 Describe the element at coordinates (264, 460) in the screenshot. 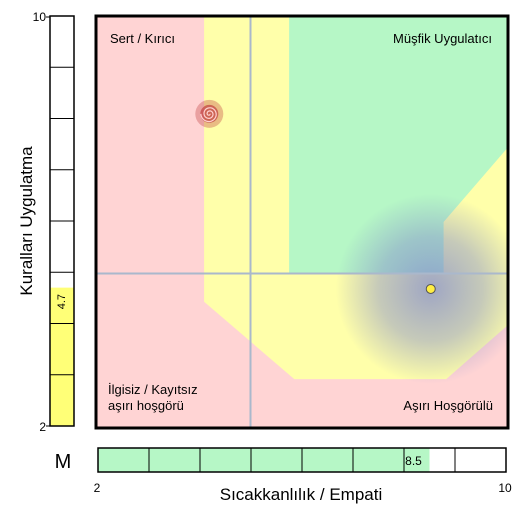

I see `x-gauge-fill` at that location.